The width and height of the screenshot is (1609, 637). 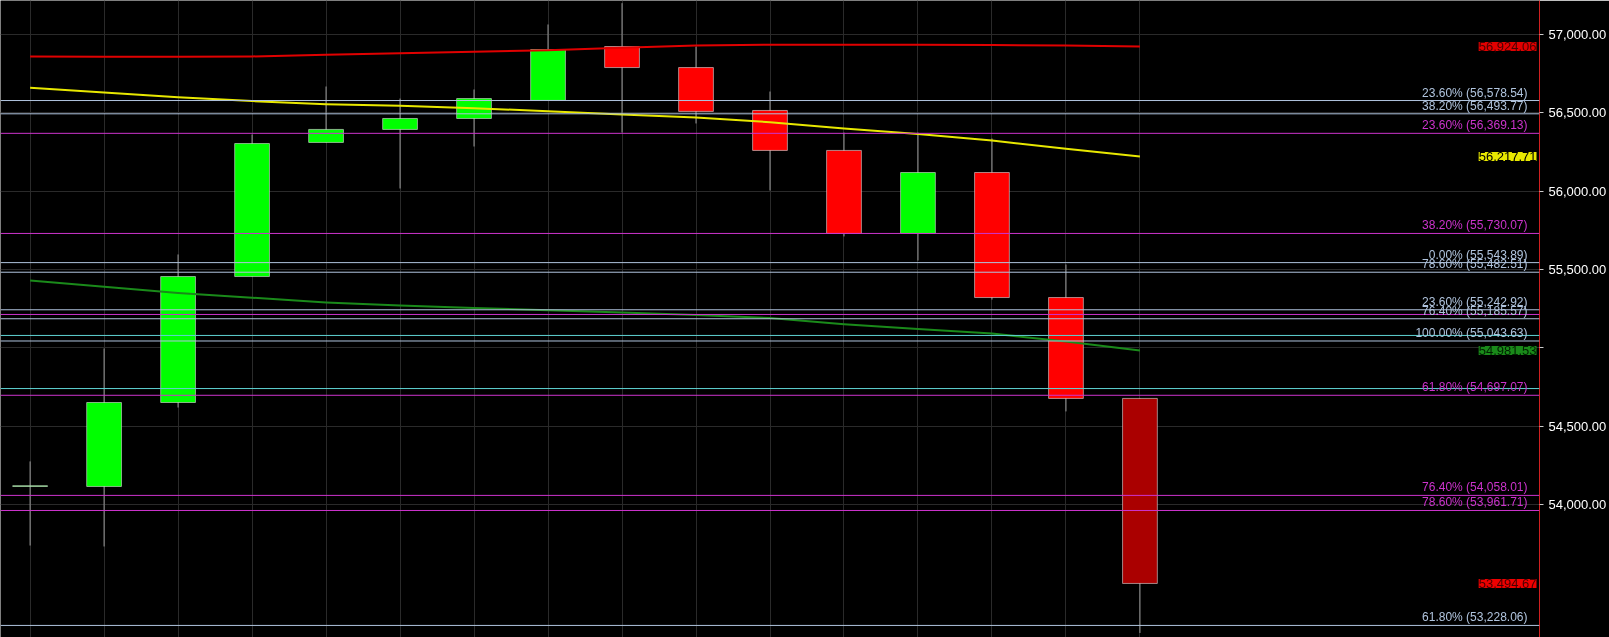 I want to click on text: 53,494.67, so click(x=1507, y=583).